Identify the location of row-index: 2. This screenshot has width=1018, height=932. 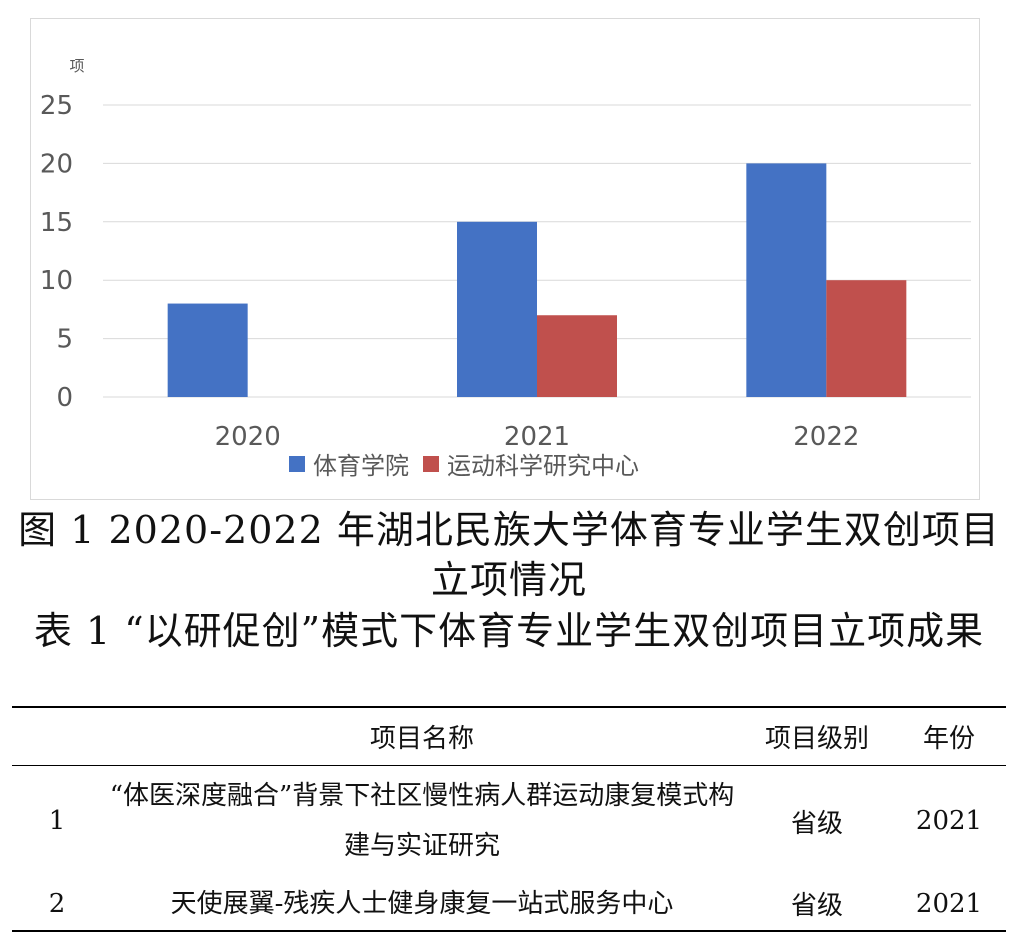
(57, 904).